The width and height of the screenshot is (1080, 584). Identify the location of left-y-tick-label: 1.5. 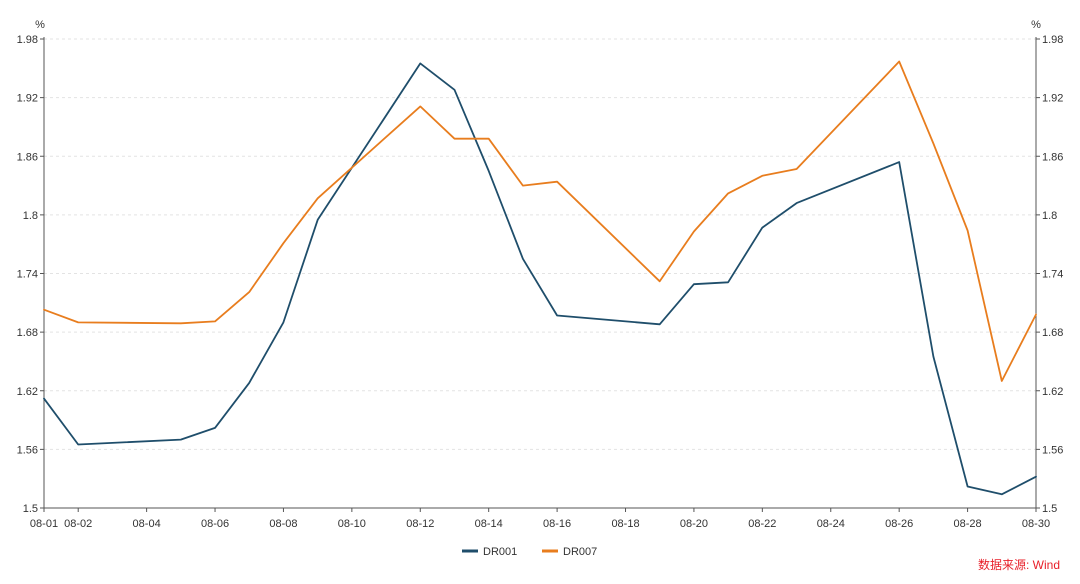
(30, 509).